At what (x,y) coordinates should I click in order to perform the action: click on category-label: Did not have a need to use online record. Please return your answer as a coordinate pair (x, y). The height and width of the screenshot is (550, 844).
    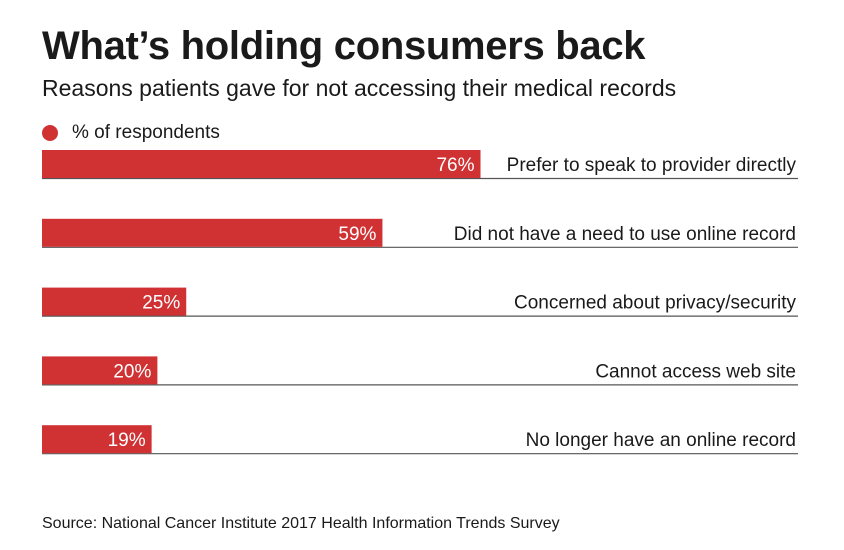
    Looking at the image, I should click on (625, 234).